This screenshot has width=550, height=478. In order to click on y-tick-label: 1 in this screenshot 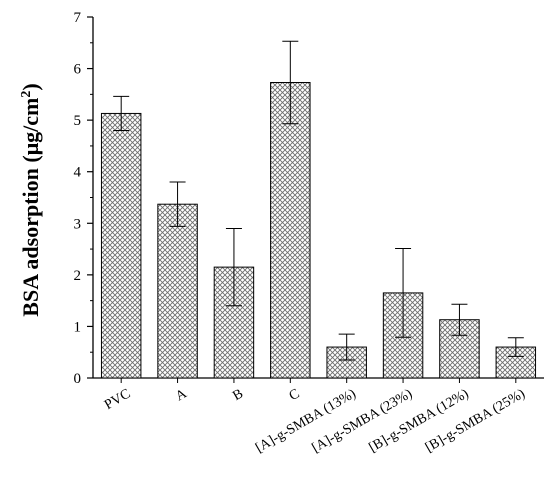, I will do `click(78, 327)`.